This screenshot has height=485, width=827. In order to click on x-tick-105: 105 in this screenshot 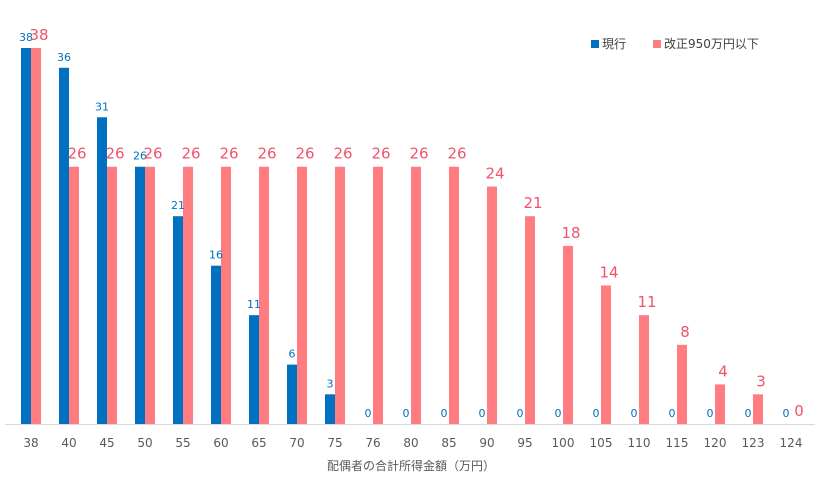, I will do `click(601, 443)`.